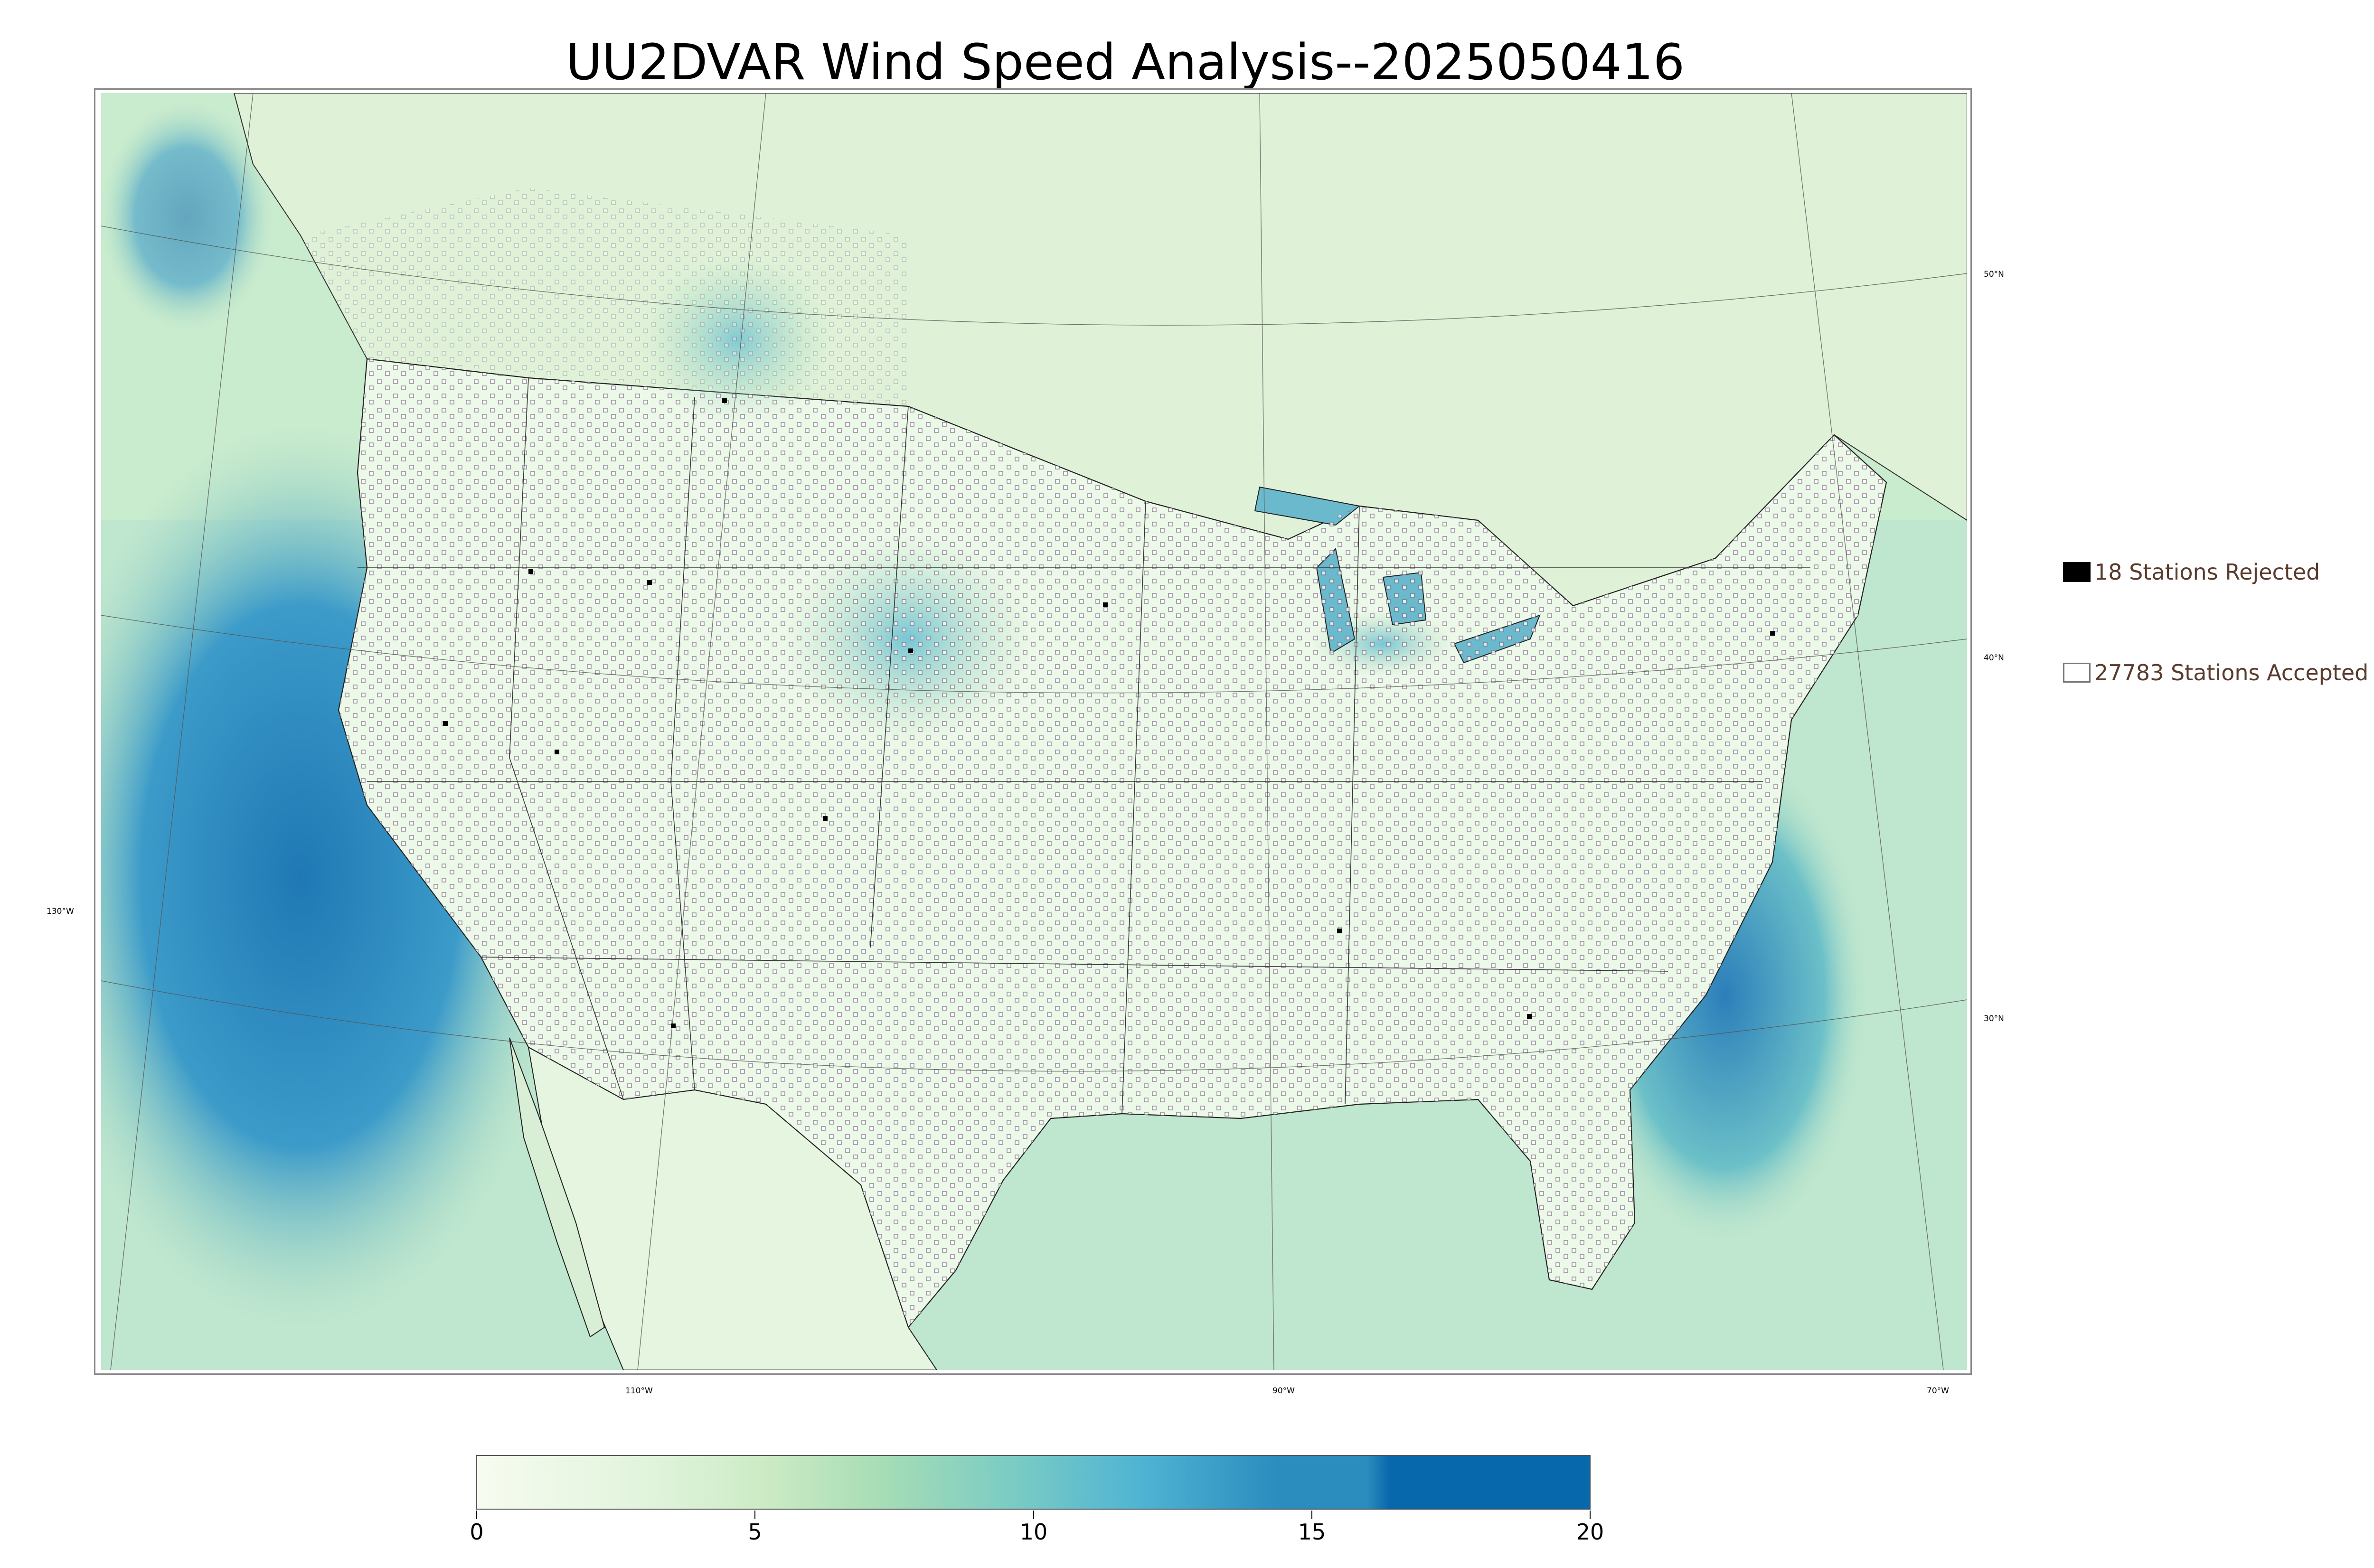 The image size is (2374, 1568). What do you see at coordinates (639, 1391) in the screenshot?
I see `lon-label-110w: 110°W` at bounding box center [639, 1391].